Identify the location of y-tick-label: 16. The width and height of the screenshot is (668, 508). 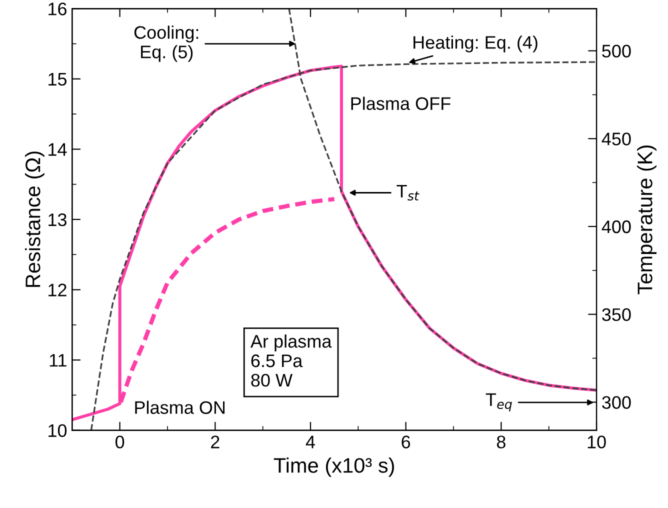
(57, 9).